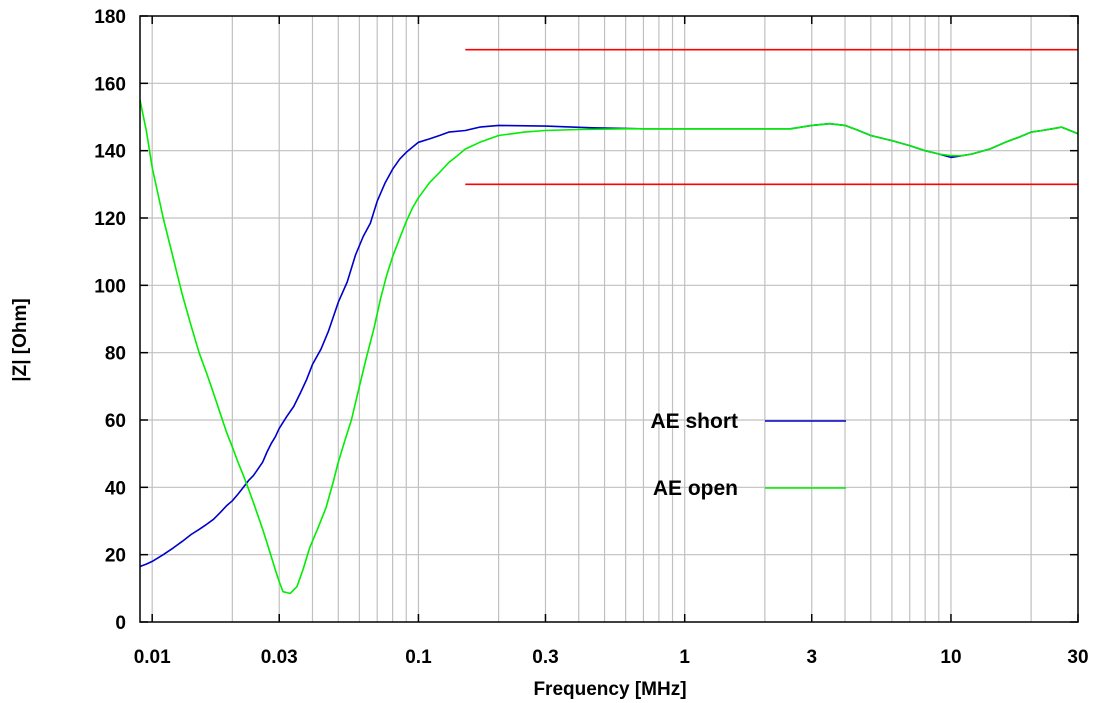 This screenshot has width=1096, height=703. I want to click on y-tick-label: 20, so click(115, 556).